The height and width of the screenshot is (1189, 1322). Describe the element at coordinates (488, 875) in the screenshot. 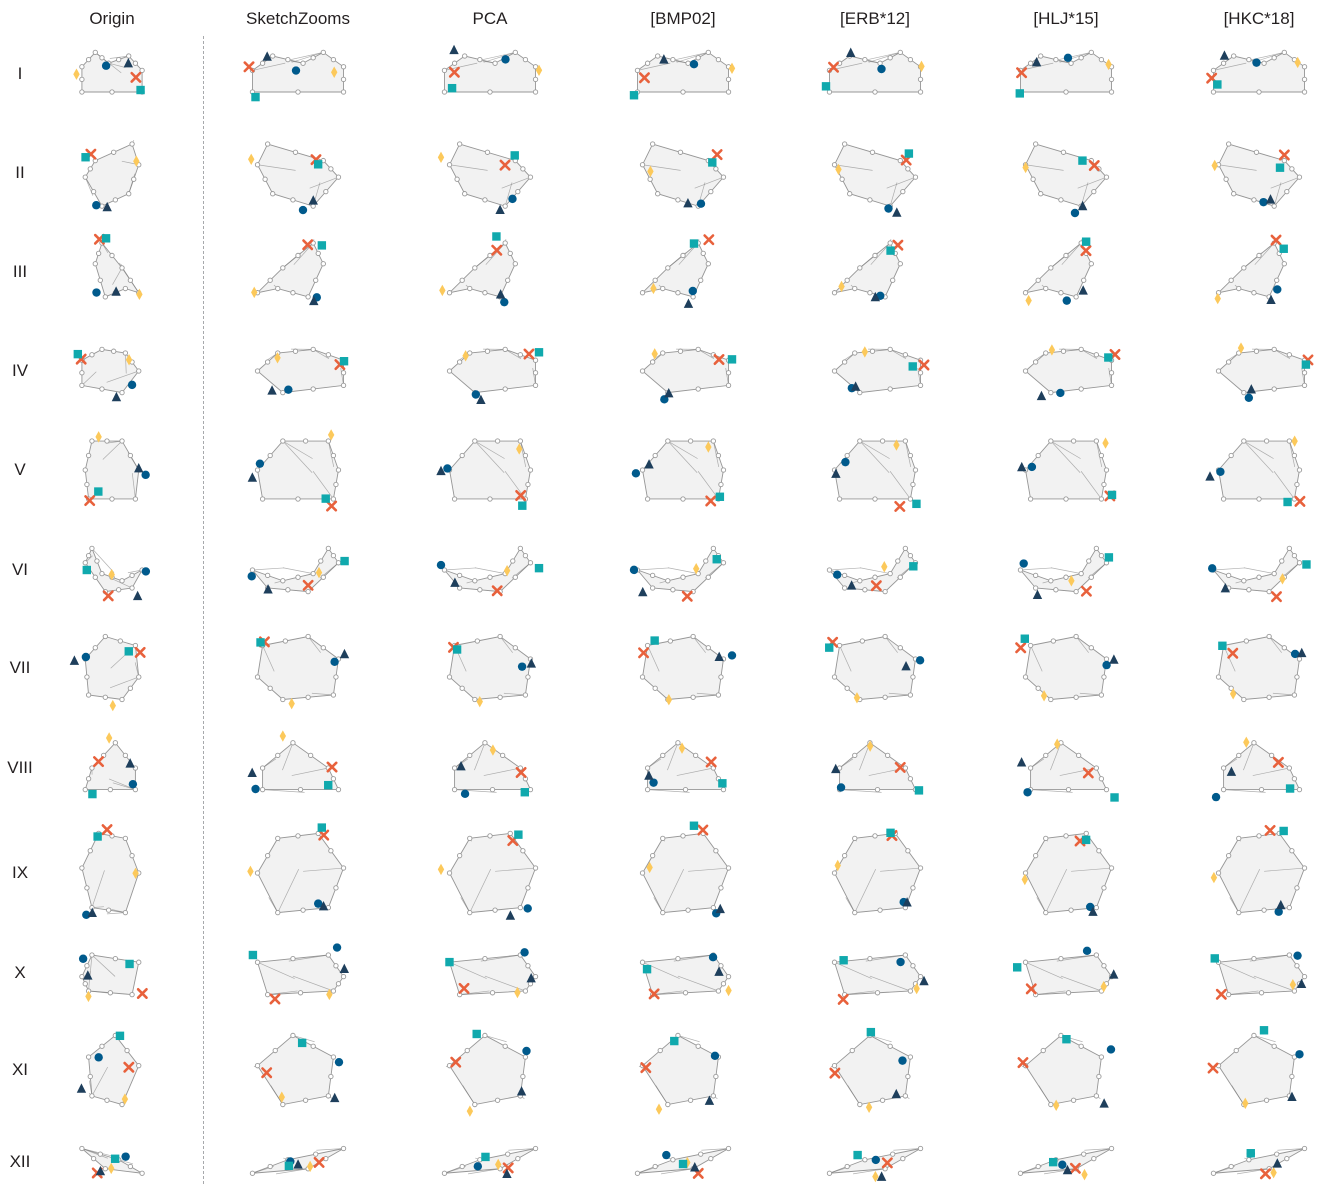

I see `sketch-cell-row-9-pca` at that location.